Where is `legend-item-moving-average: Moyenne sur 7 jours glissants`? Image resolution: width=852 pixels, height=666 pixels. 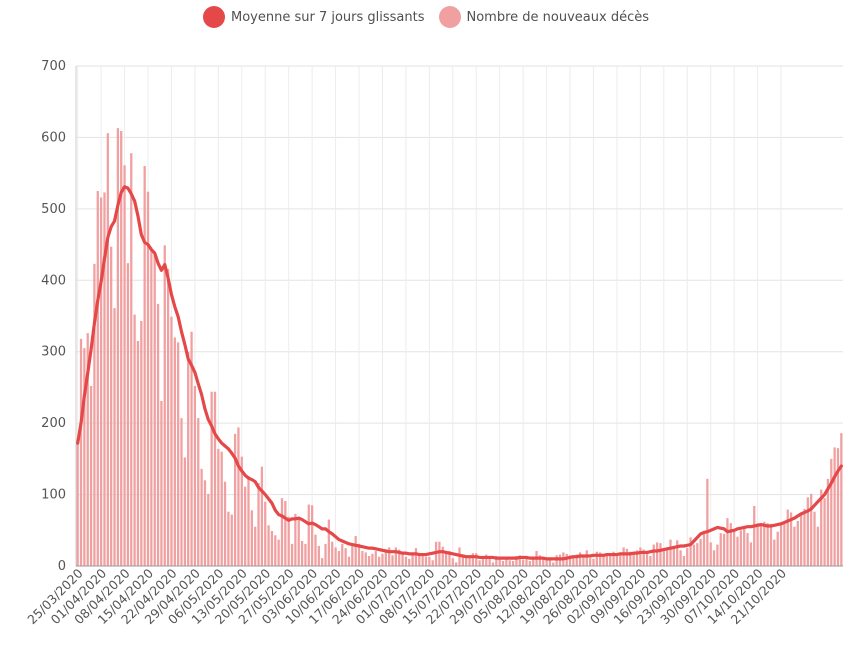 legend-item-moving-average: Moyenne sur 7 jours glissants is located at coordinates (313, 17).